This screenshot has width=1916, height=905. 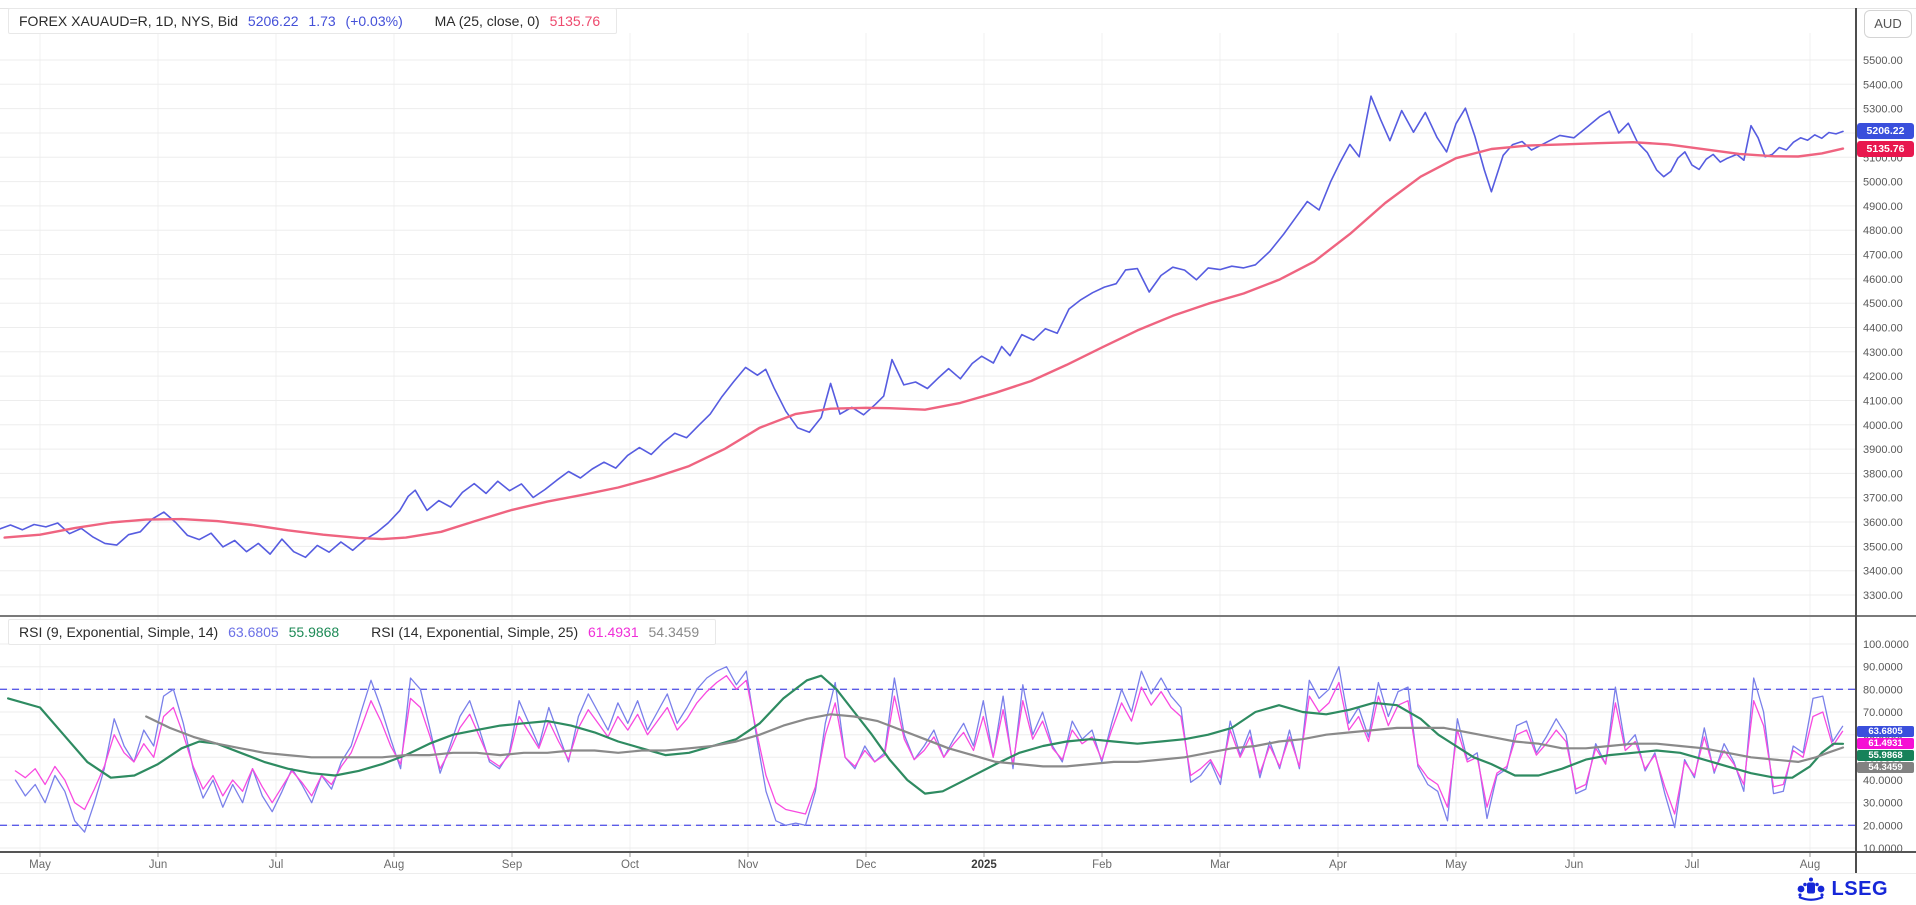 I want to click on price-axis-tick: 4600.00, so click(x=1883, y=280).